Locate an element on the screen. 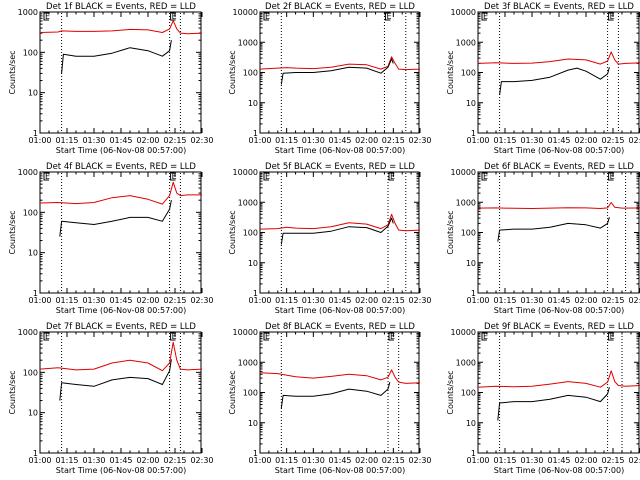 This screenshot has width=640, height=480. panel-title: Det 6f BLACK = Events, RED = LLD is located at coordinates (559, 167).